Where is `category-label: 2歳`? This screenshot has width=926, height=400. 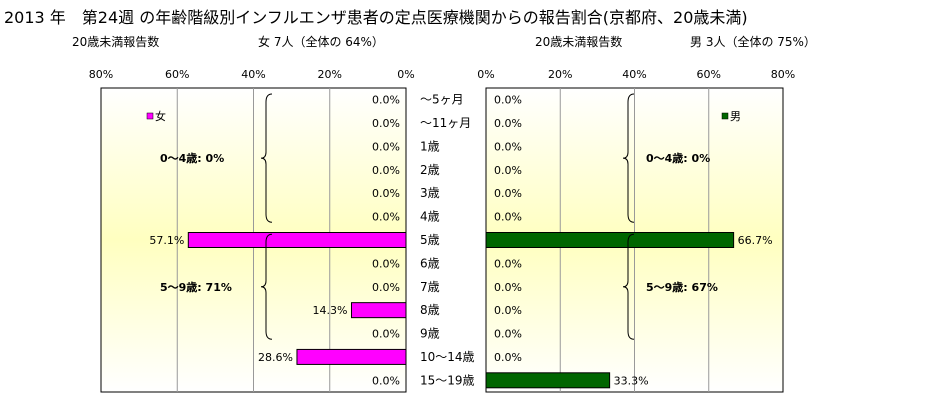 category-label: 2歳 is located at coordinates (430, 170).